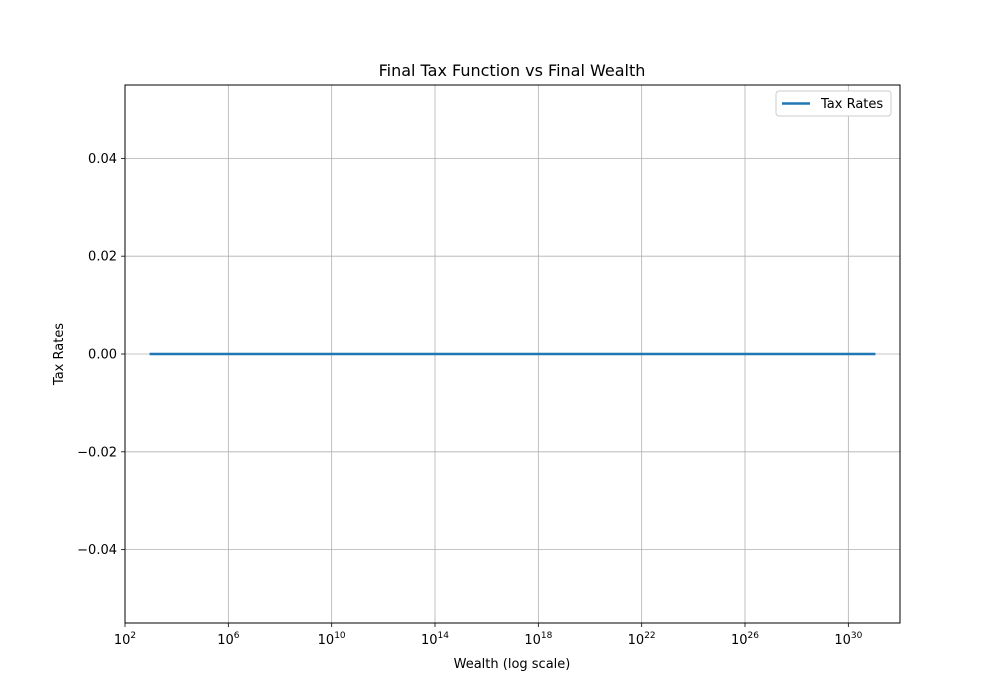 This screenshot has height=700, width=1000. What do you see at coordinates (125, 639) in the screenshot?
I see `x-tick-label: 10²` at bounding box center [125, 639].